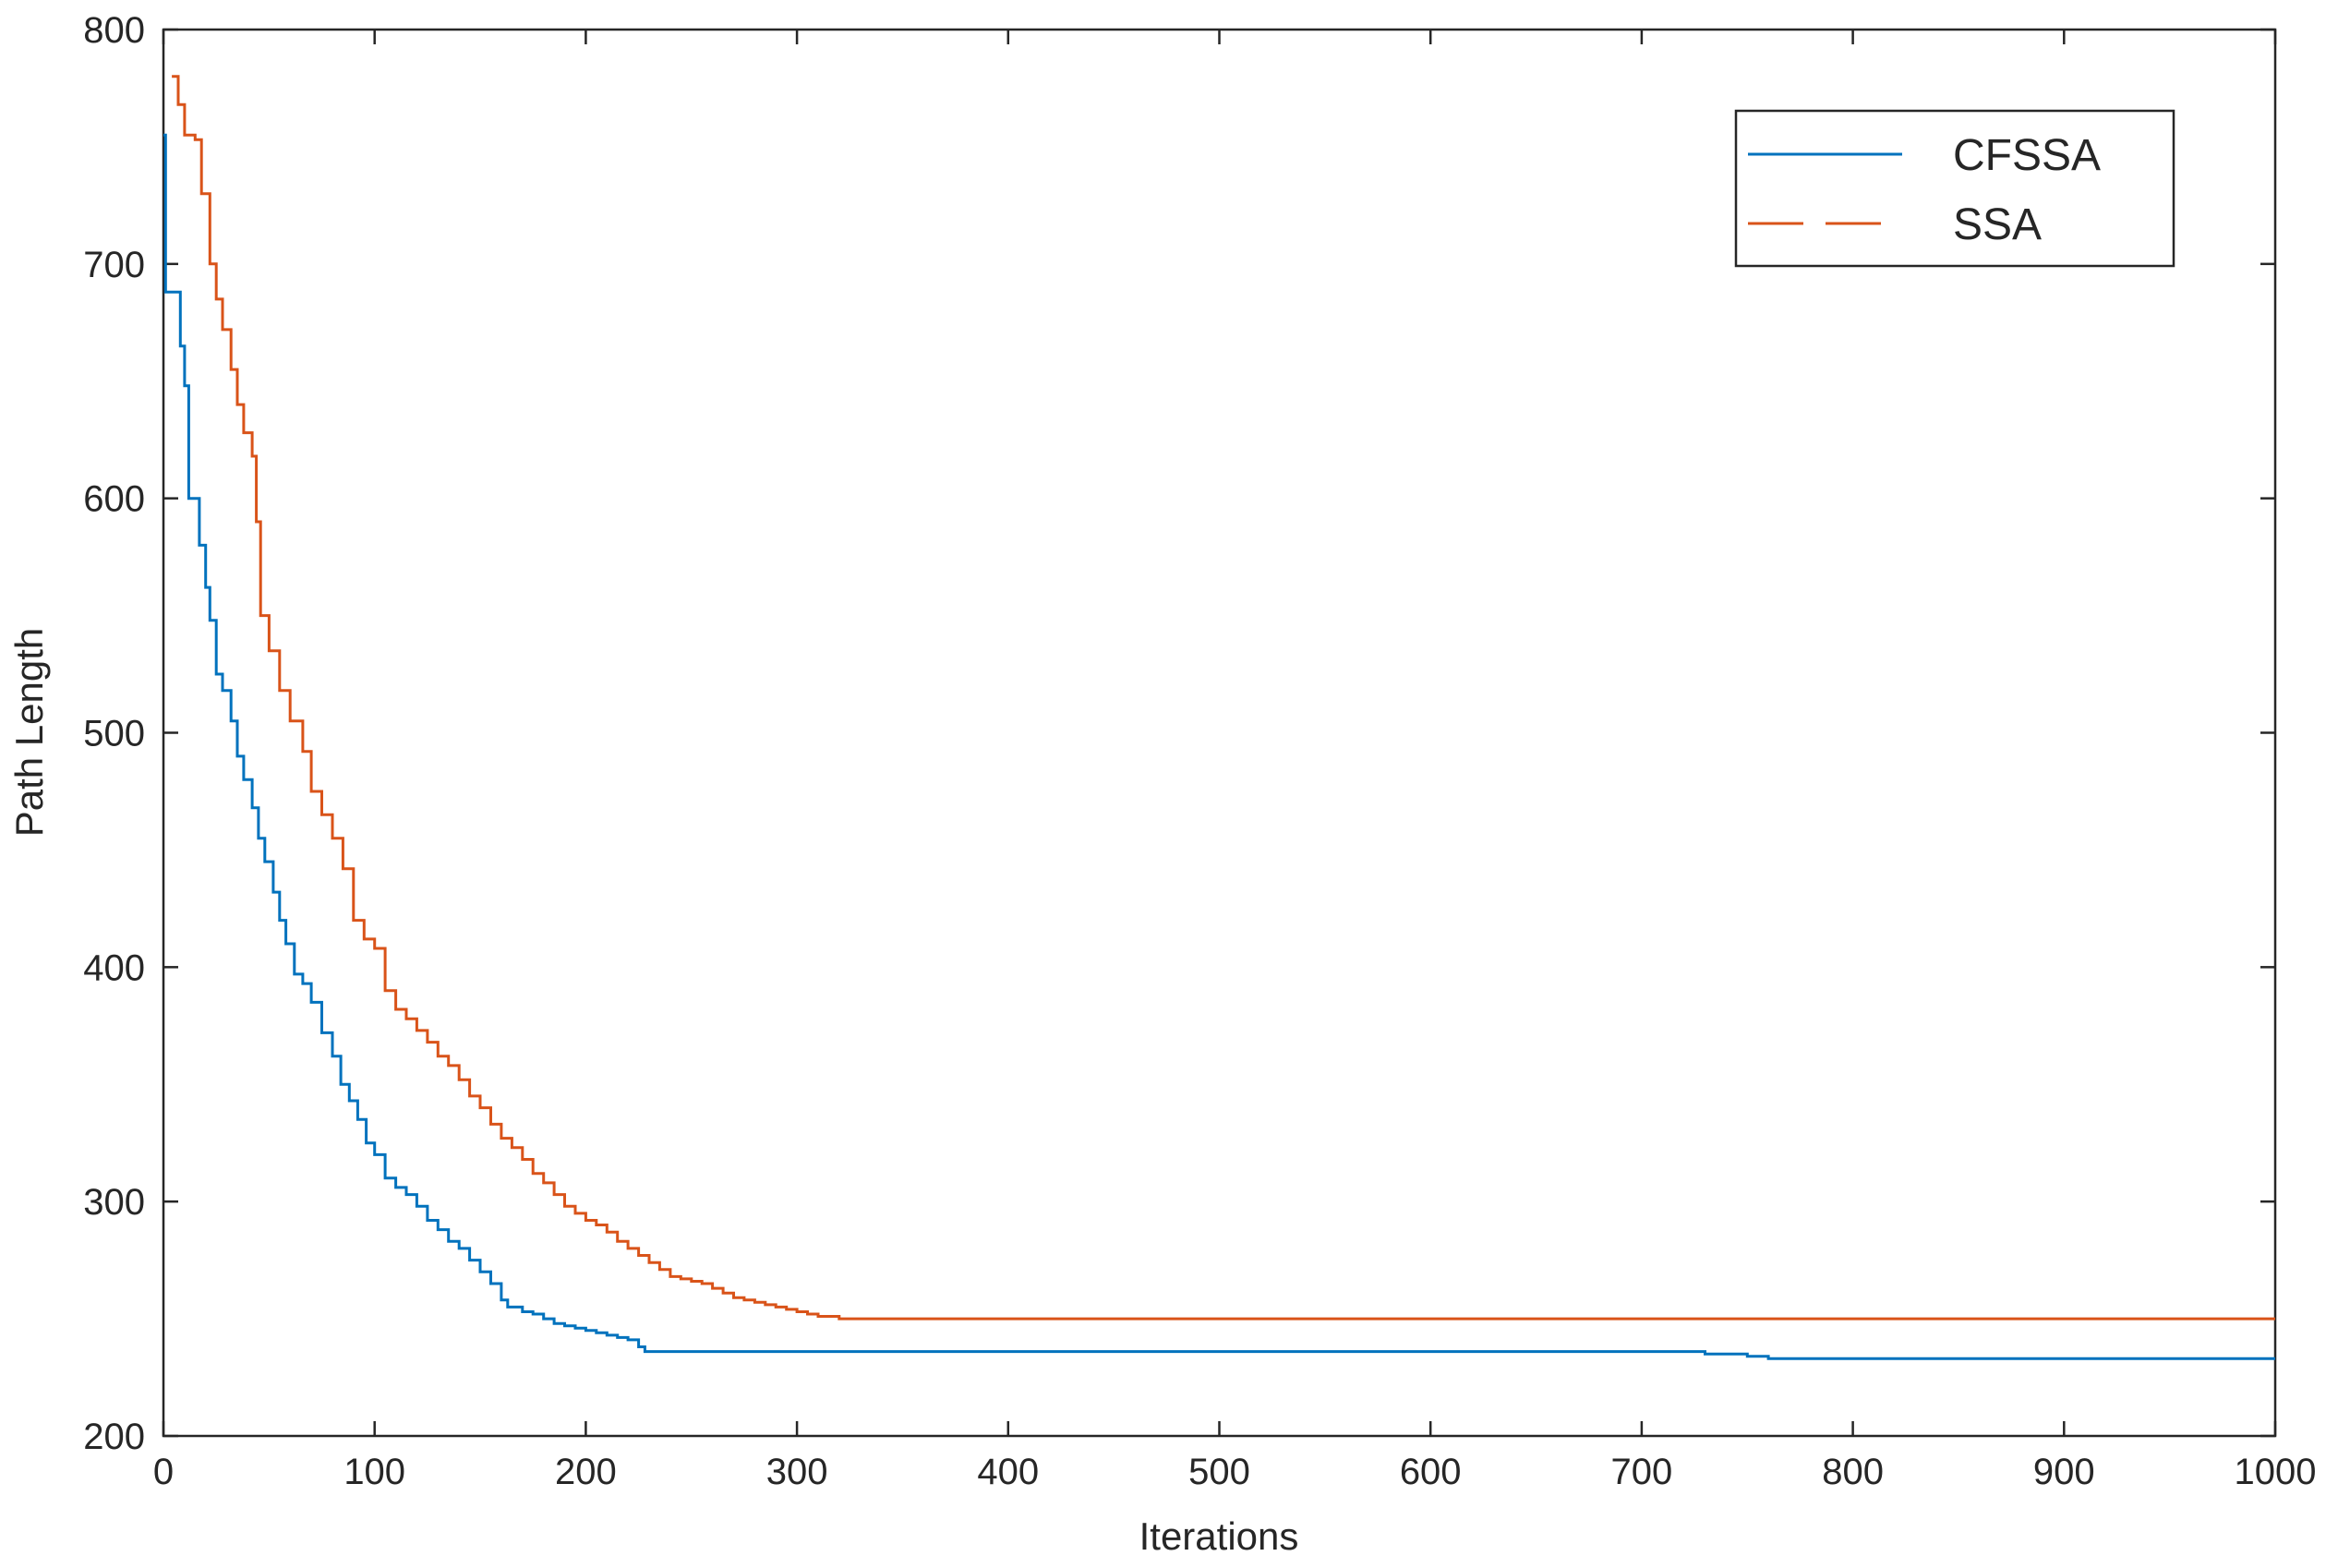 This screenshot has width=2338, height=1568. What do you see at coordinates (1642, 1472) in the screenshot?
I see `x-tick-label: 700` at bounding box center [1642, 1472].